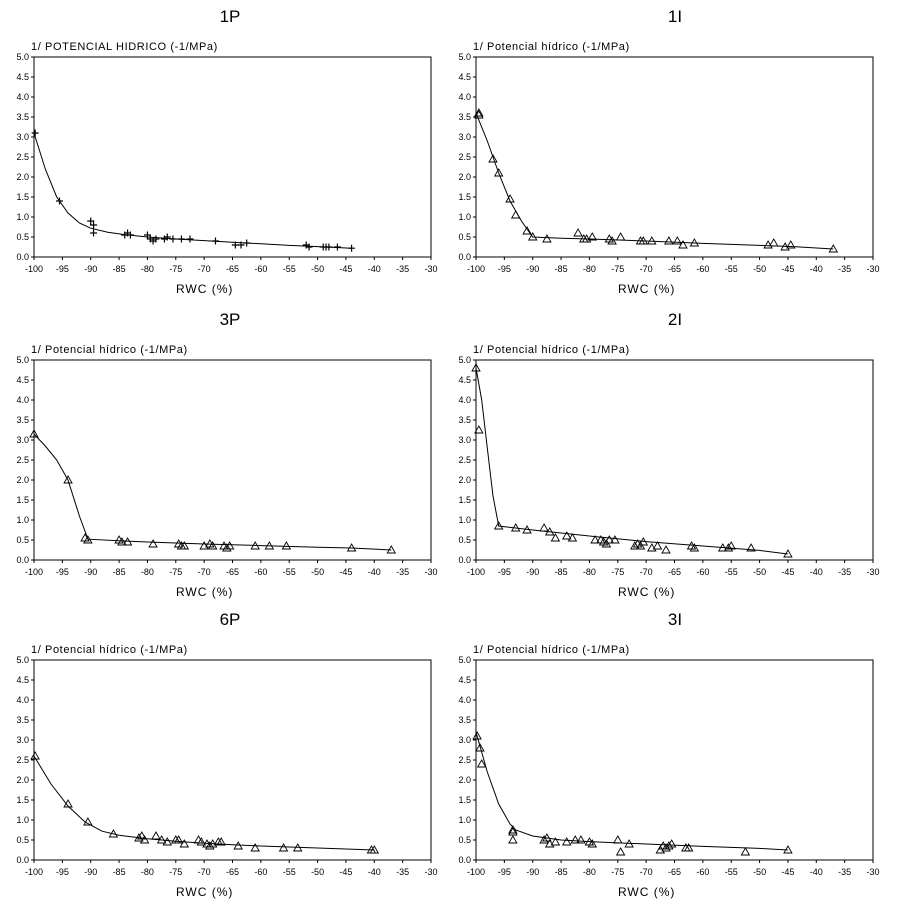 This screenshot has height=911, width=900. I want to click on x-tick-label: -30, so click(430, 572).